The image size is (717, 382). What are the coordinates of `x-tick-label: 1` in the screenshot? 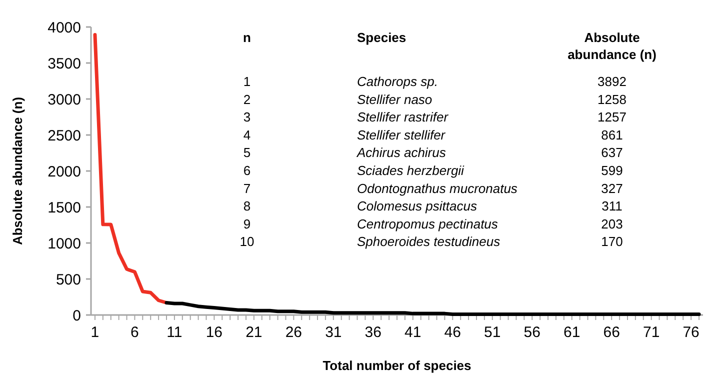 It's located at (95, 332).